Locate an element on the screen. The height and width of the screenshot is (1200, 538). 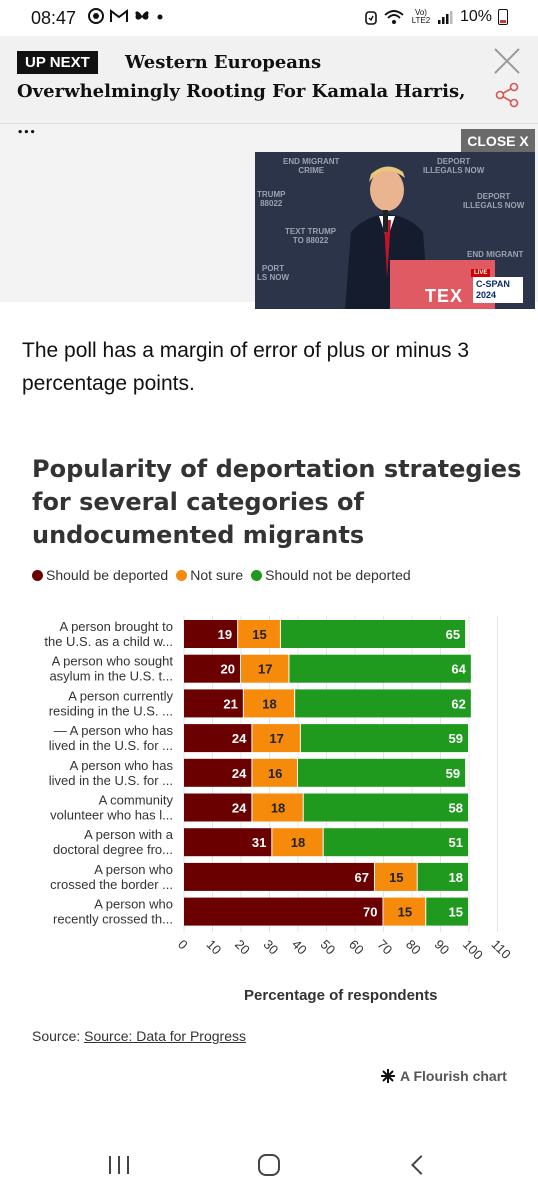
recent-apps-icon is located at coordinates (120, 1165).